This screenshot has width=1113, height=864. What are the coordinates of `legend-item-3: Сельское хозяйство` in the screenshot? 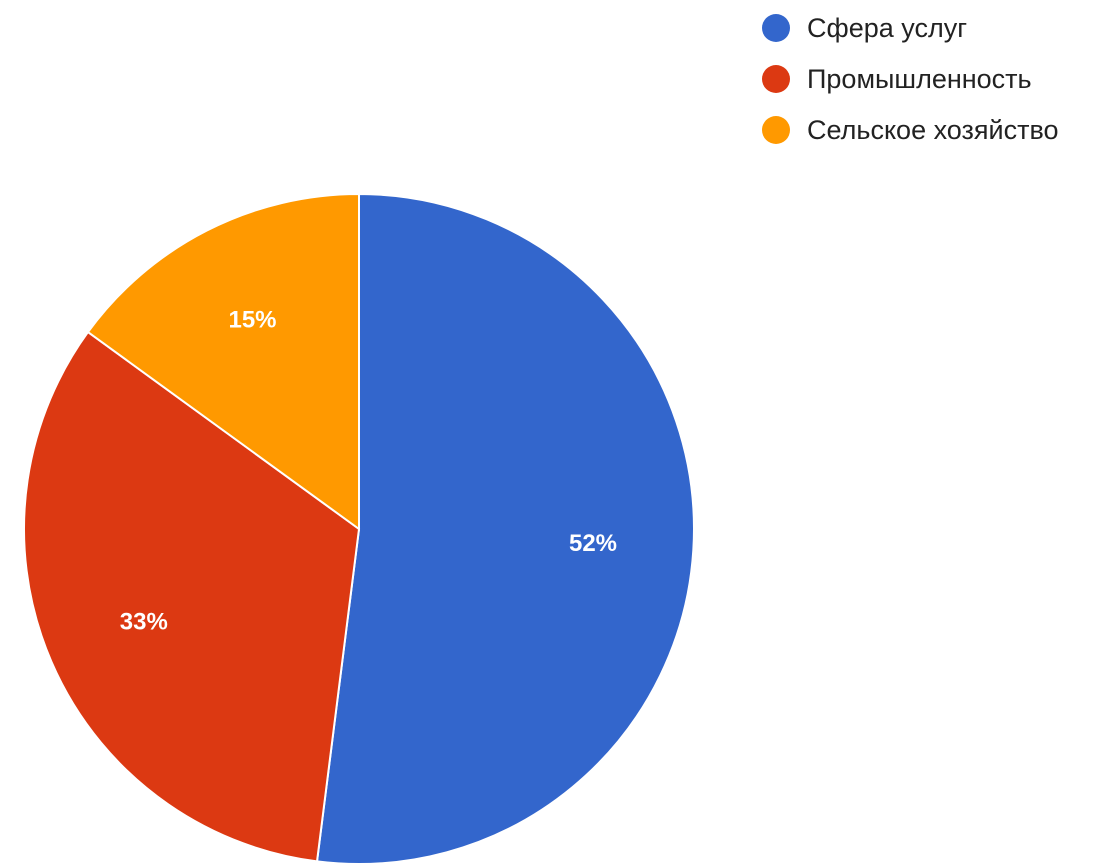 It's located at (910, 130).